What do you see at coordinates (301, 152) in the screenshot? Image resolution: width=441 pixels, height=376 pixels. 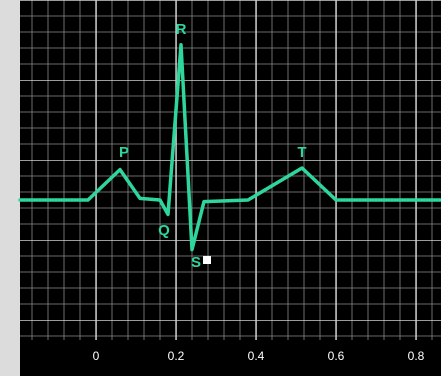 I see `annotation: T` at bounding box center [301, 152].